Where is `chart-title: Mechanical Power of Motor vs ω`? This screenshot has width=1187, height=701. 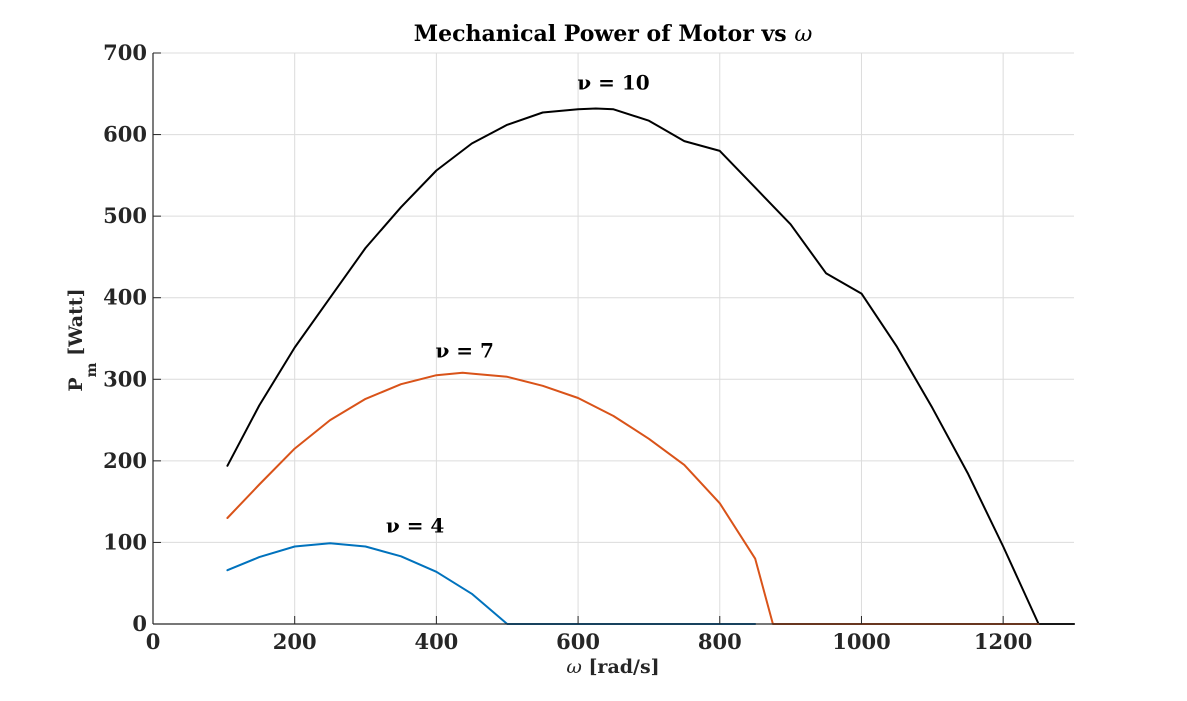 chart-title: Mechanical Power of Motor vs ω is located at coordinates (613, 34).